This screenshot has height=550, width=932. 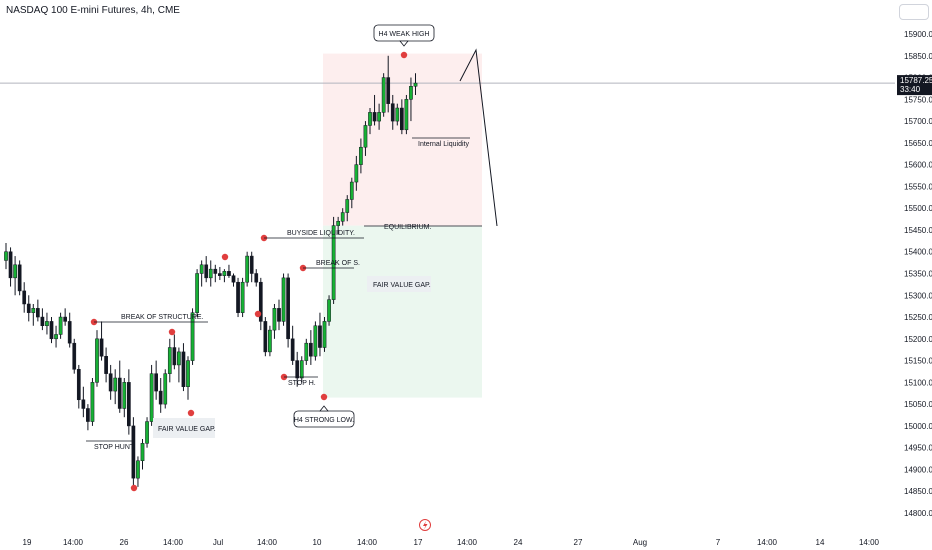 What do you see at coordinates (124, 542) in the screenshot?
I see `x-tick-label: 26` at bounding box center [124, 542].